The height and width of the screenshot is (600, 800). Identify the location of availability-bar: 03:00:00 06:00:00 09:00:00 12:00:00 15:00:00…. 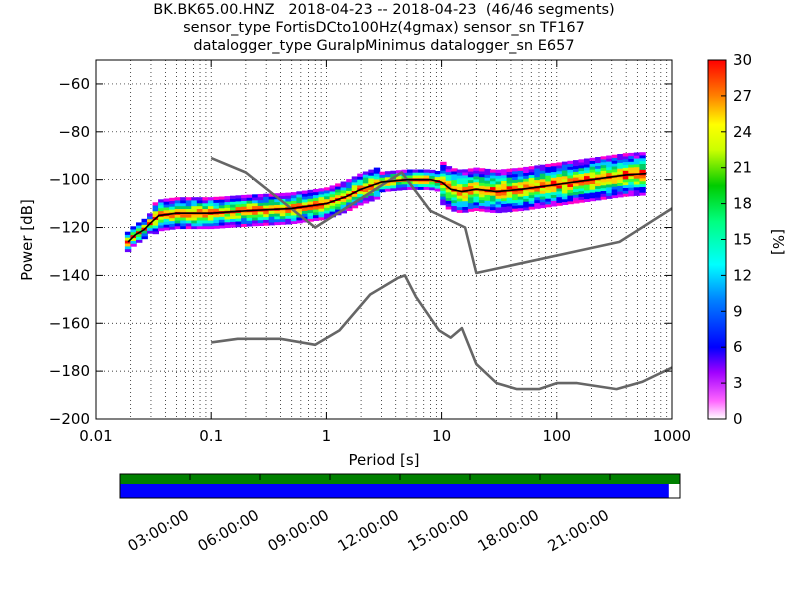
(400, 514).